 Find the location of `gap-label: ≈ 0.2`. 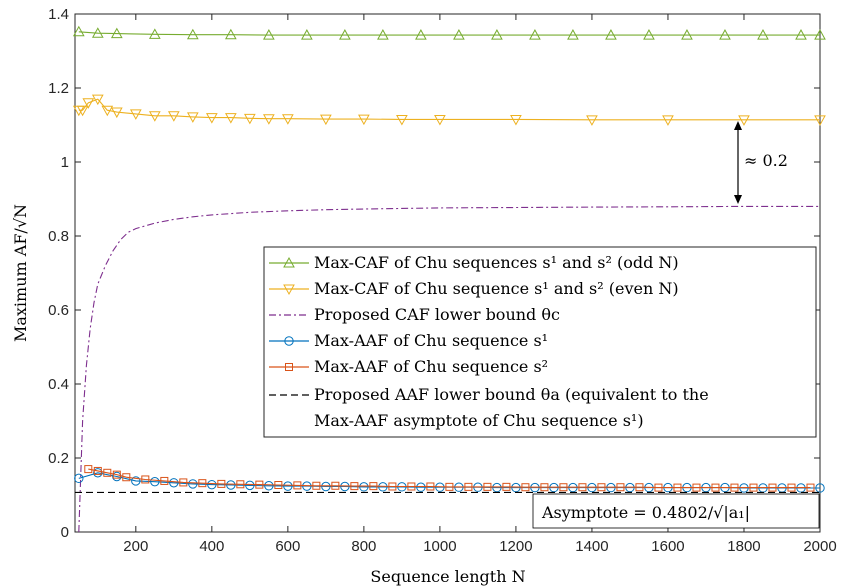

gap-label: ≈ 0.2 is located at coordinates (766, 160).